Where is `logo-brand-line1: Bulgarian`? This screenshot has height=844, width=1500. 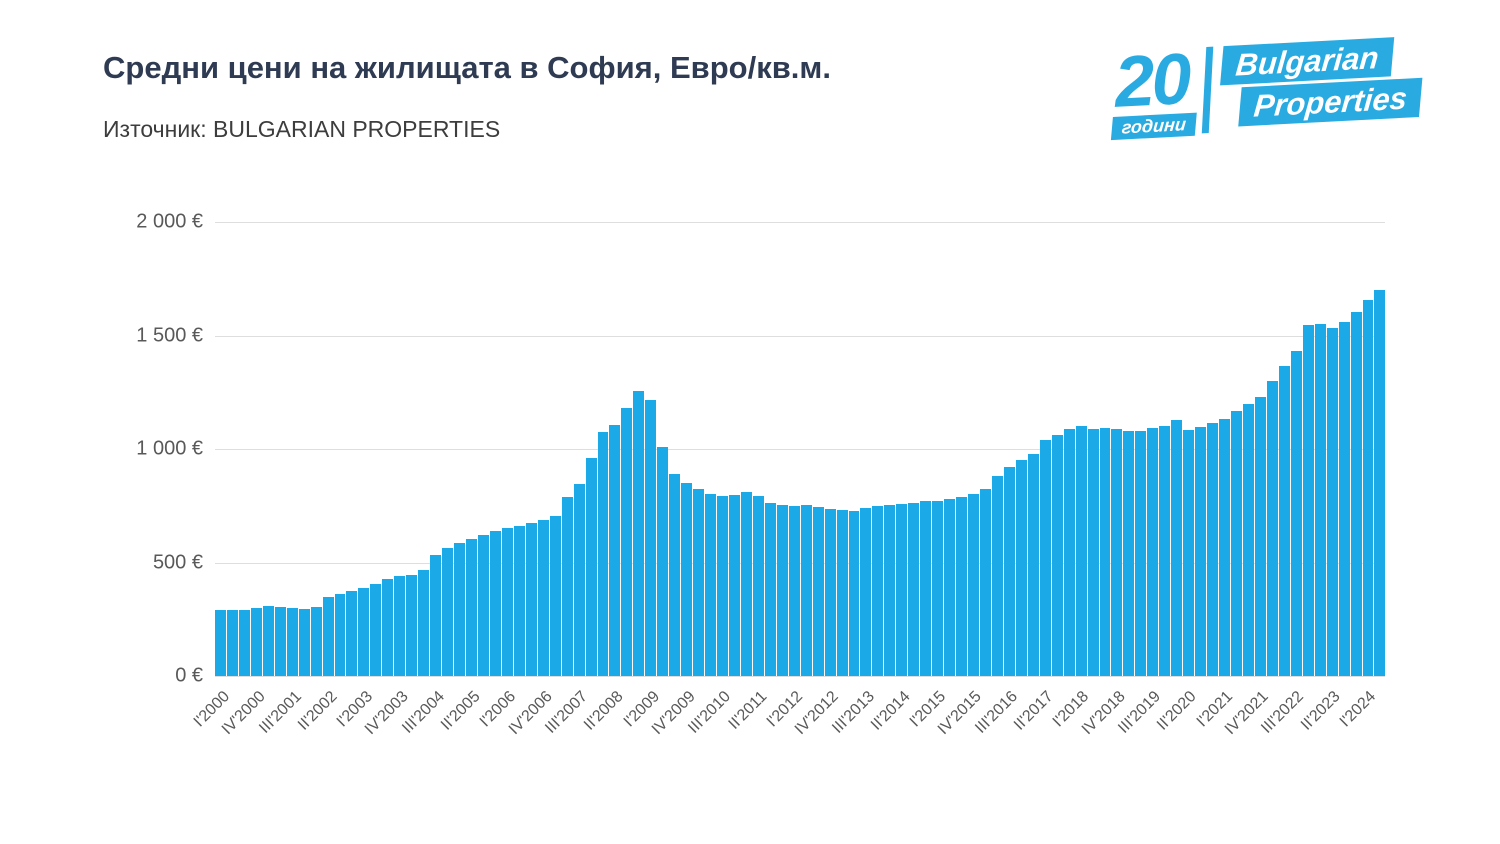 logo-brand-line1: Bulgarian is located at coordinates (1306, 61).